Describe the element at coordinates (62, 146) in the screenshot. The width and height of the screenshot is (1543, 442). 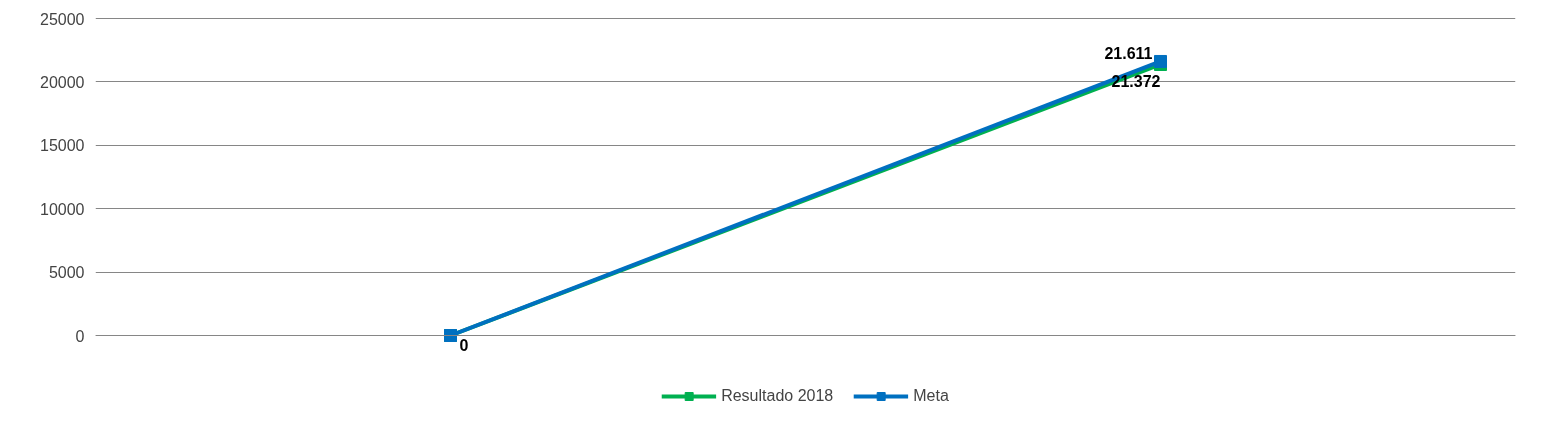
I see `y-tick-label: 15000` at that location.